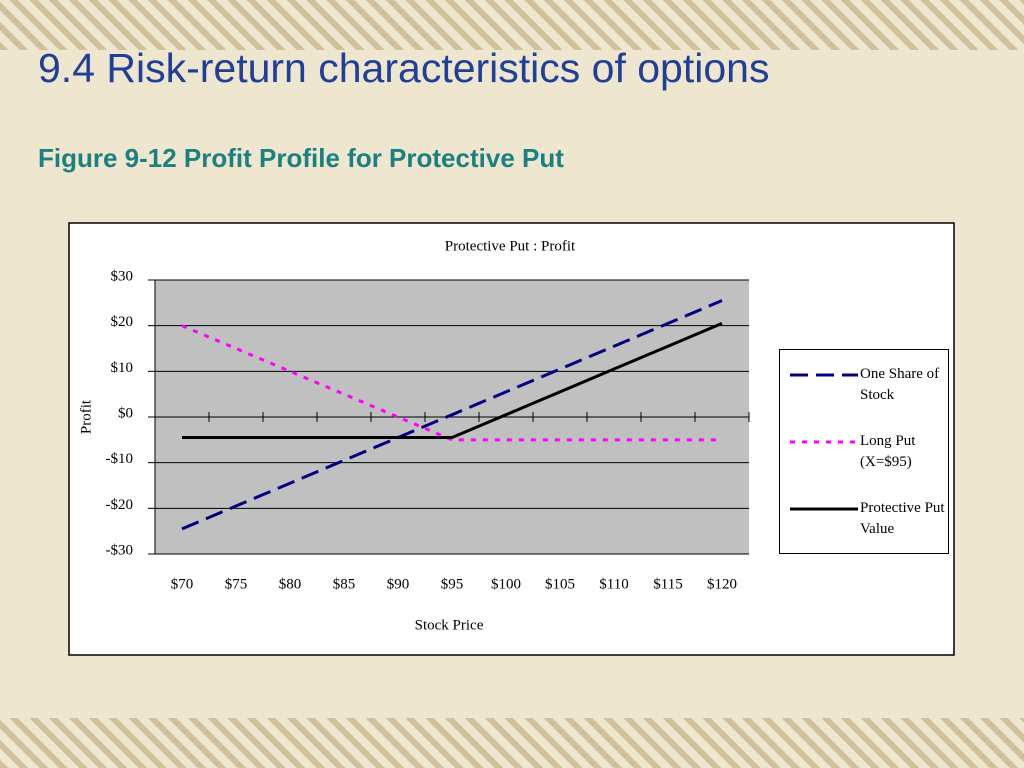 This screenshot has width=1024, height=768. I want to click on y-tick-label: -$10, so click(120, 459).